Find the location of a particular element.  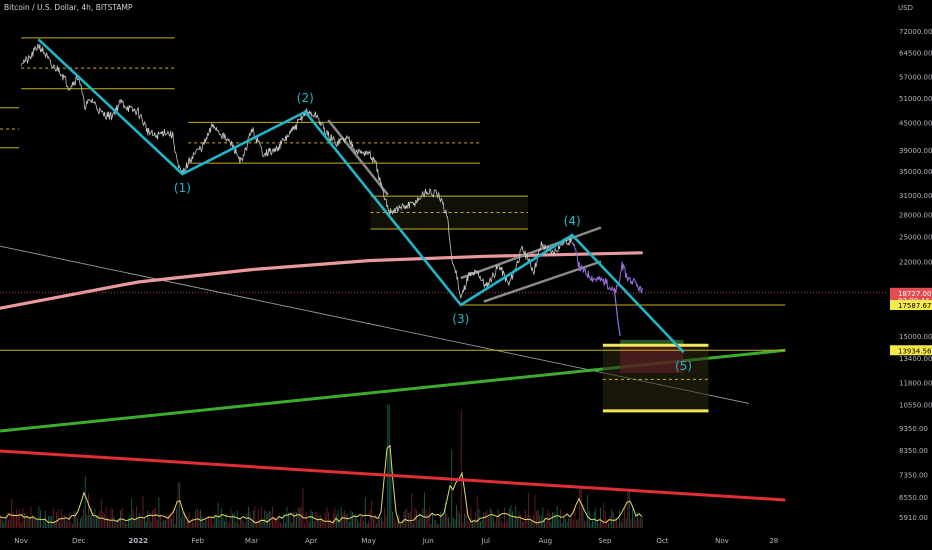

channel-line is located at coordinates (542, 281).